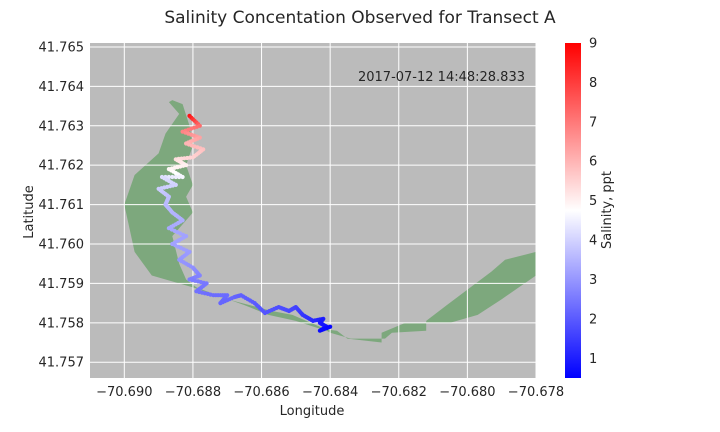 This screenshot has height=432, width=720. What do you see at coordinates (573, 210) in the screenshot?
I see `colorbar-scale` at bounding box center [573, 210].